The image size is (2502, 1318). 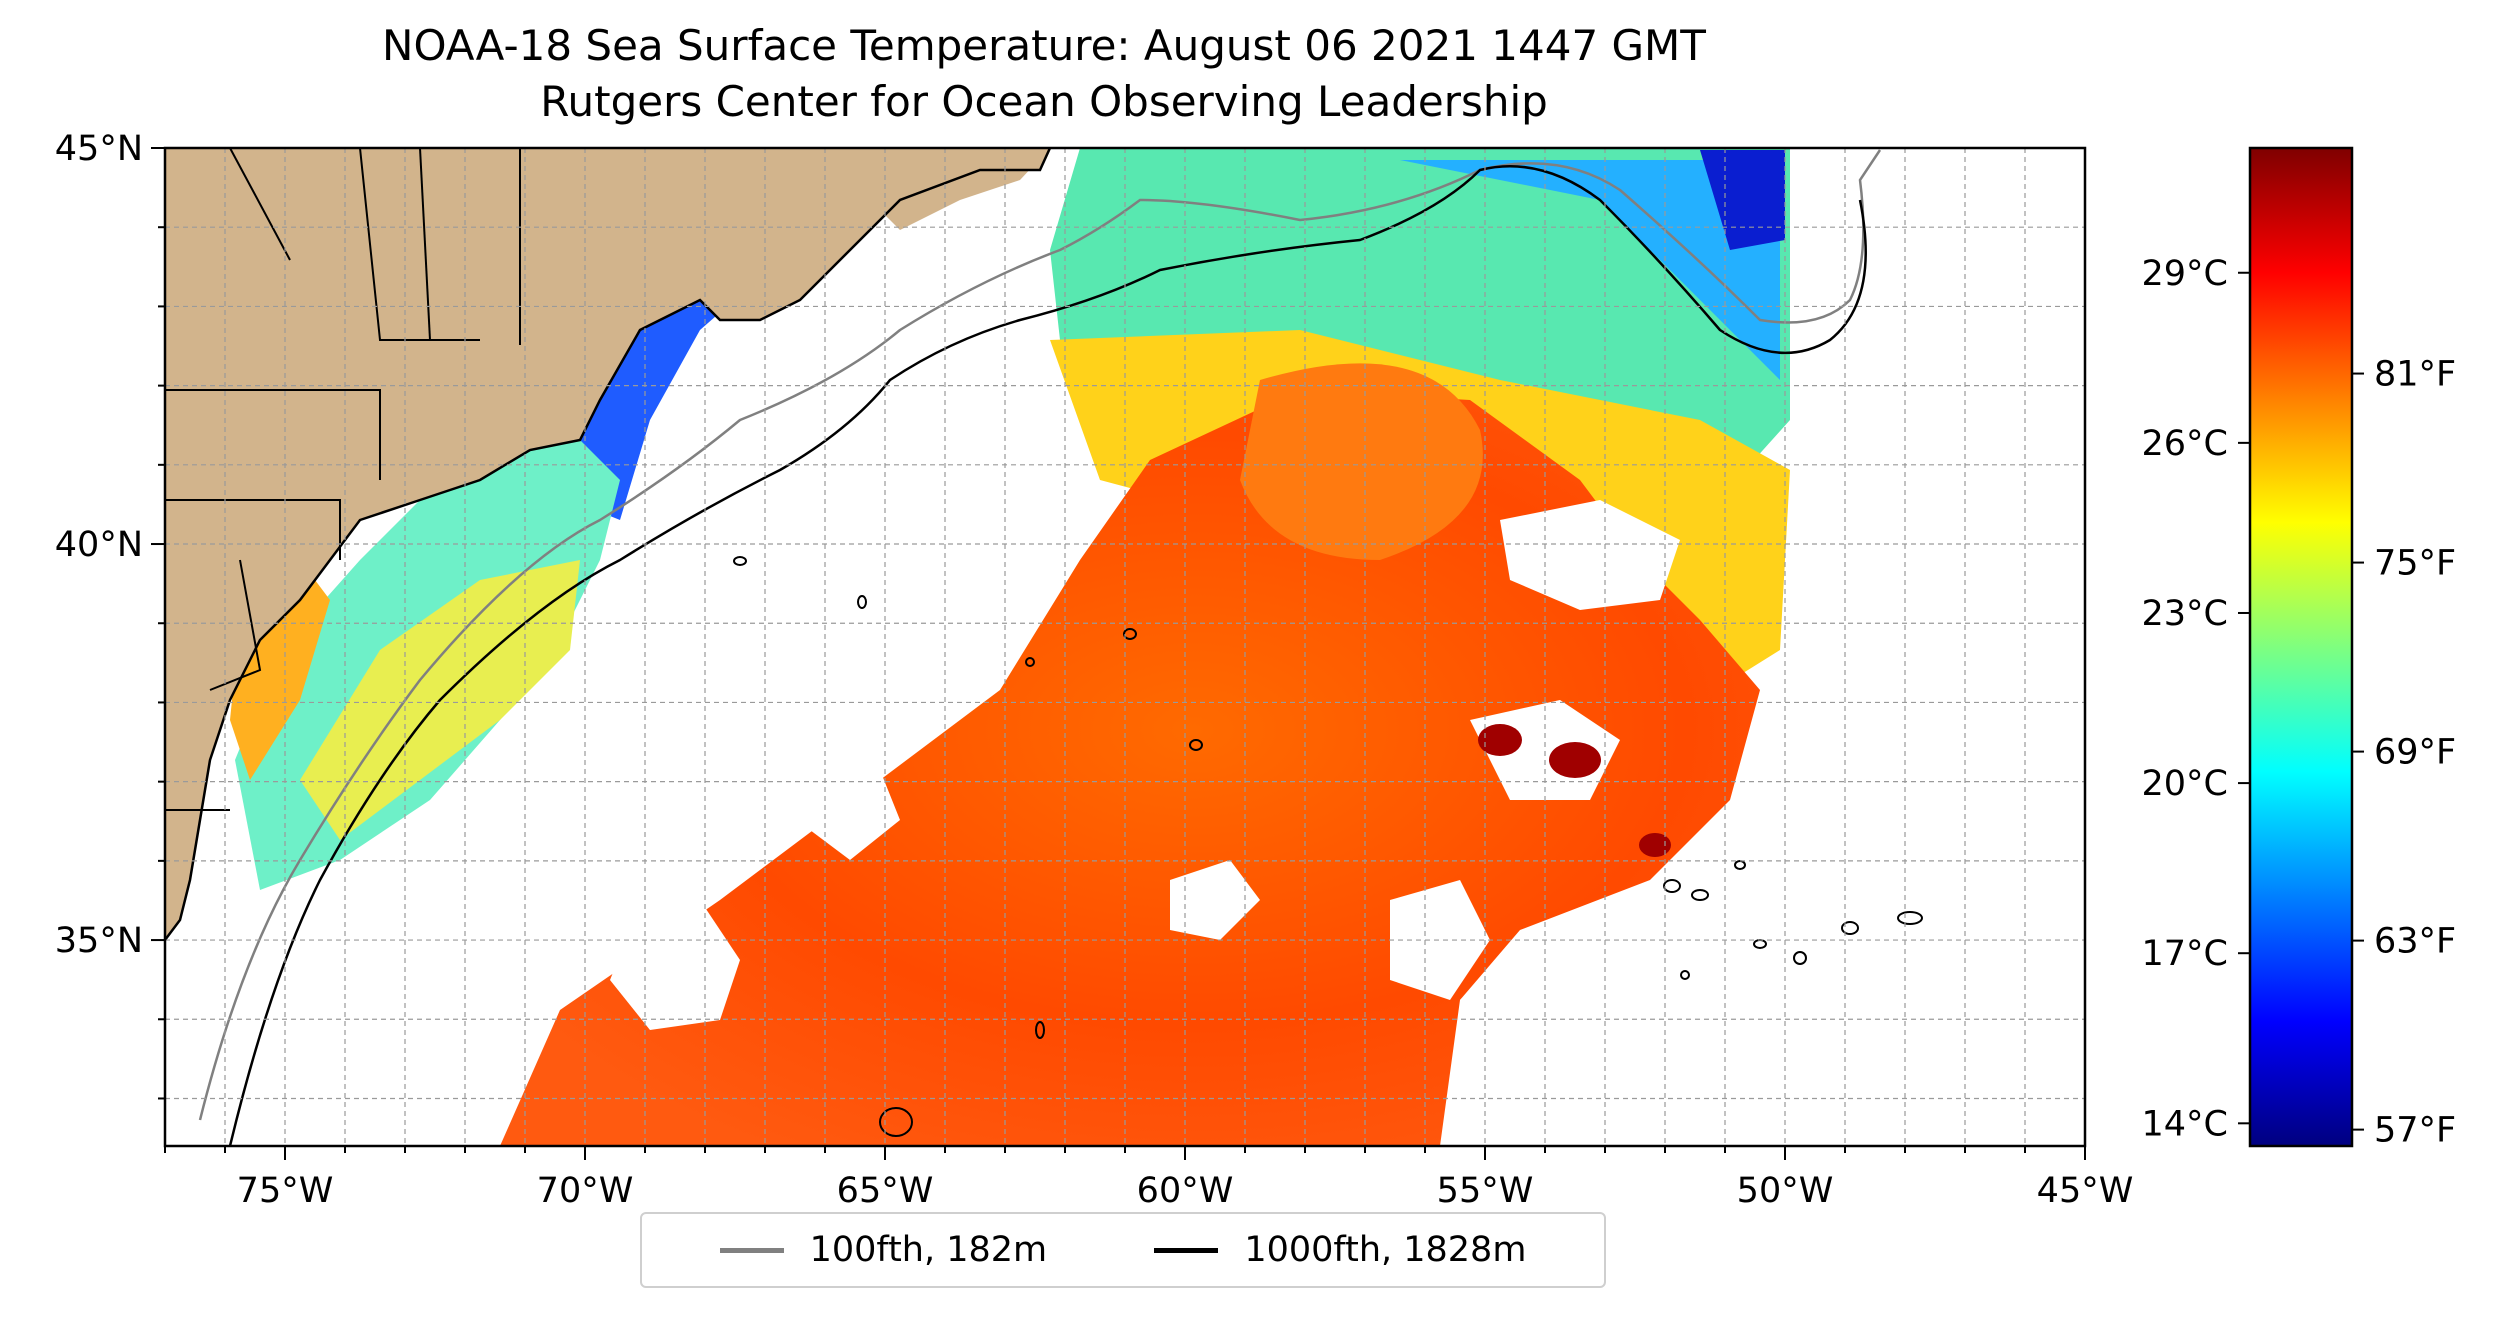 What do you see at coordinates (2196, 699) in the screenshot?
I see `colorbar-celsius-axis: 29°C 26°C 23°C 20°C 17°C 14°C` at bounding box center [2196, 699].